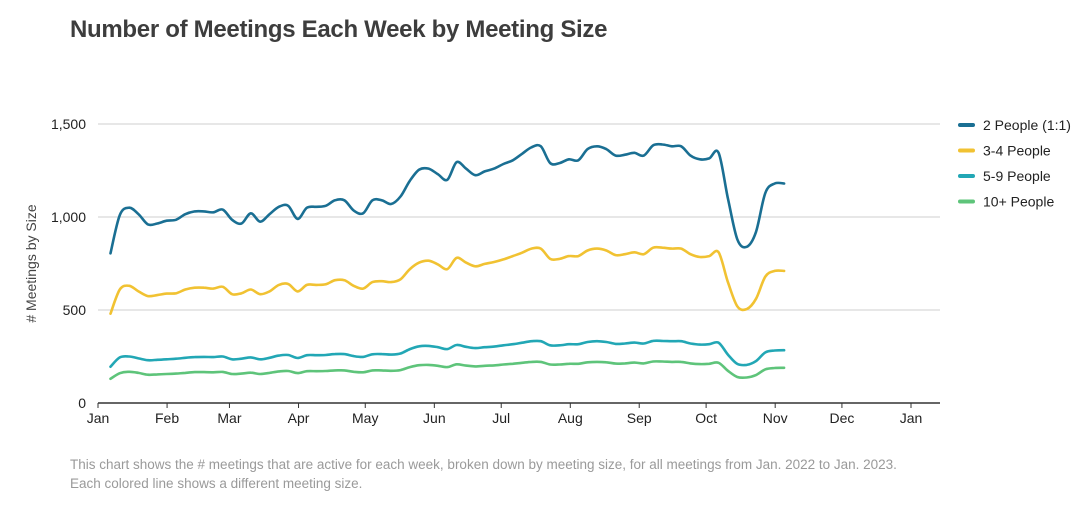  Describe the element at coordinates (501, 418) in the screenshot. I see `x-tick-label: Jul` at that location.